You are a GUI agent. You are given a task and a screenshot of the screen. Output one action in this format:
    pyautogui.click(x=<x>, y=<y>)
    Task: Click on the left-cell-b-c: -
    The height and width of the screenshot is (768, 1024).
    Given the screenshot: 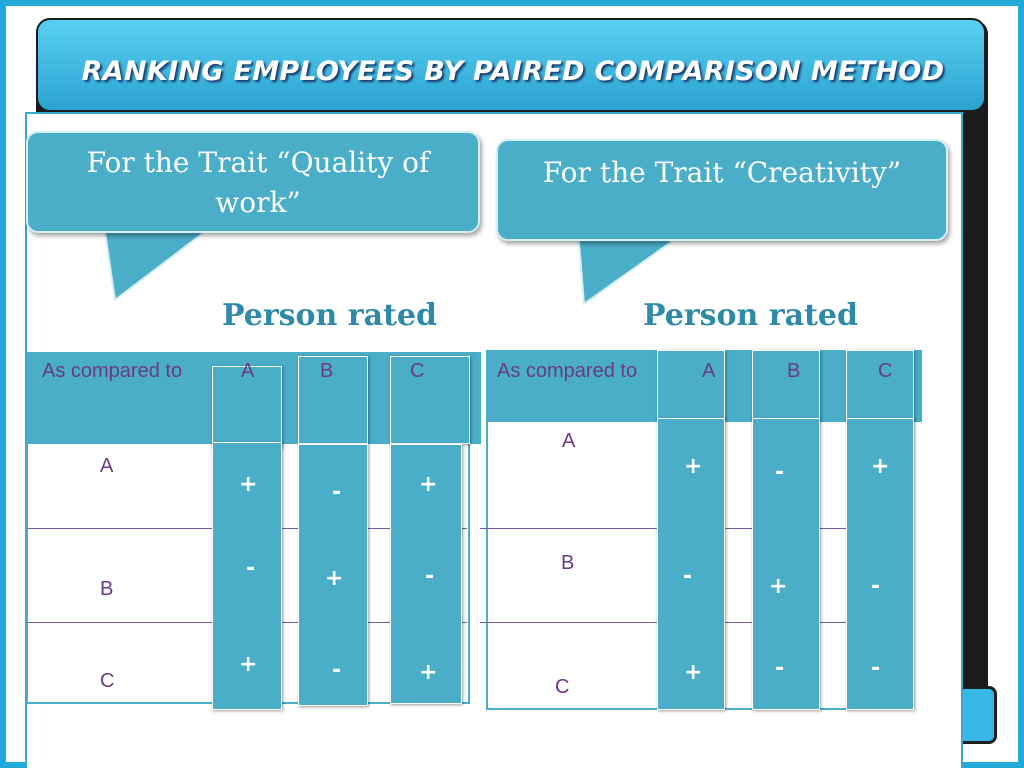 What is the action you would take?
    pyautogui.click(x=430, y=576)
    